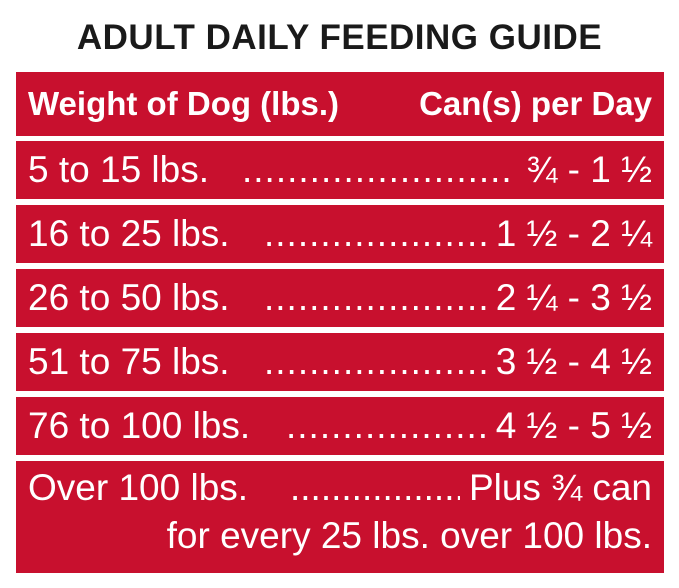 Image resolution: width=679 pixels, height=588 pixels. Describe the element at coordinates (129, 233) in the screenshot. I see `row-weight: 16 to 25 lbs.` at that location.